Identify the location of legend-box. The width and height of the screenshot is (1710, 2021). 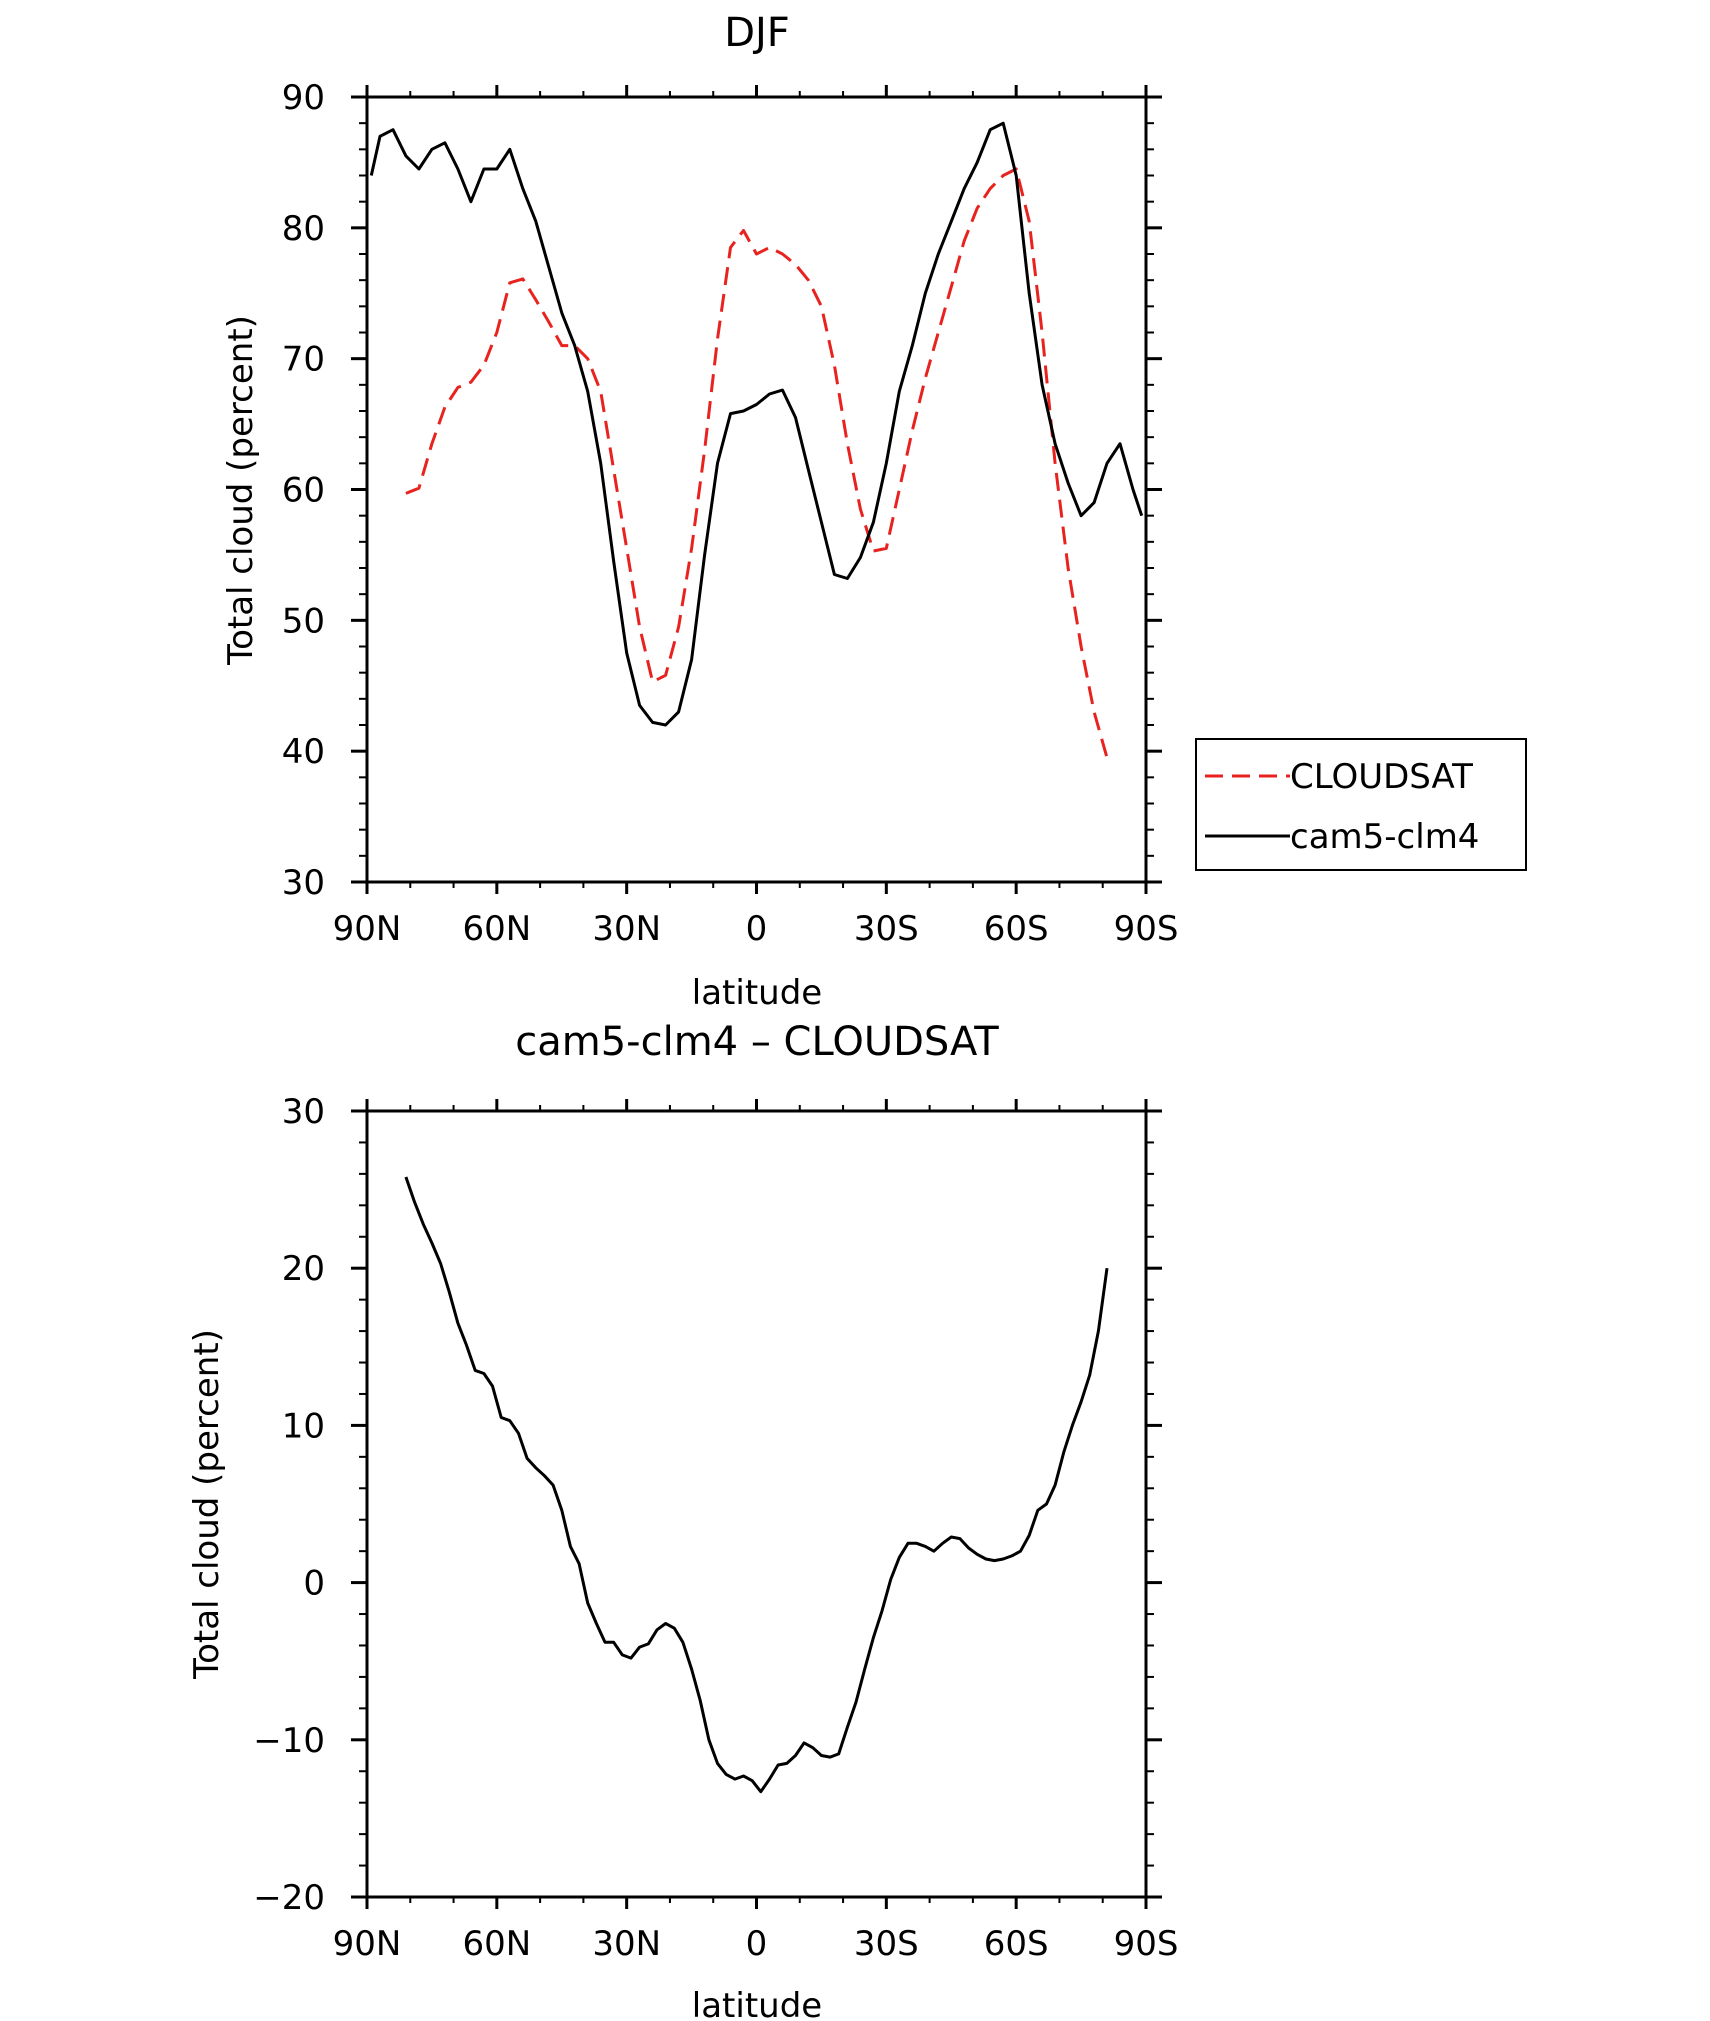
(1361, 804).